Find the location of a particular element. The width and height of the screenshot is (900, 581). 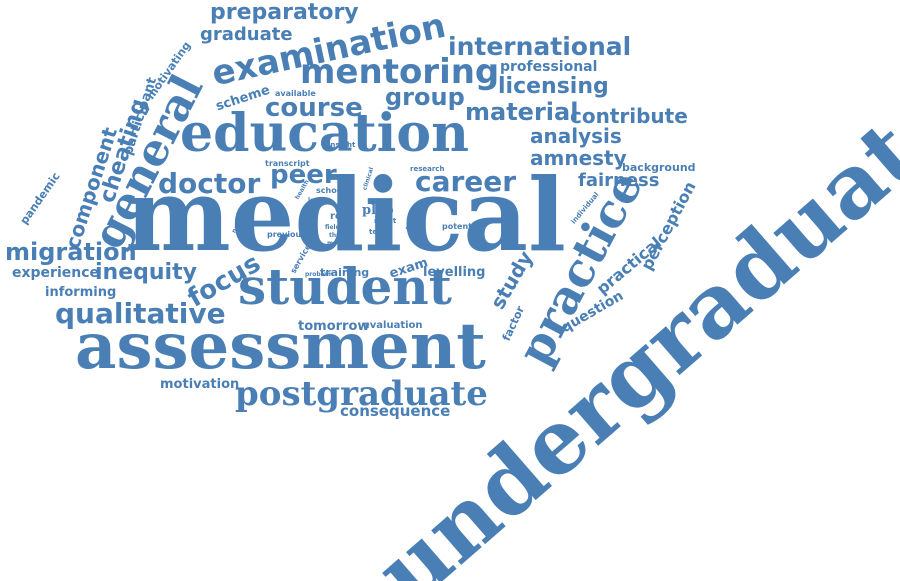

word-postgraduate: postgraduate is located at coordinates (361, 394).